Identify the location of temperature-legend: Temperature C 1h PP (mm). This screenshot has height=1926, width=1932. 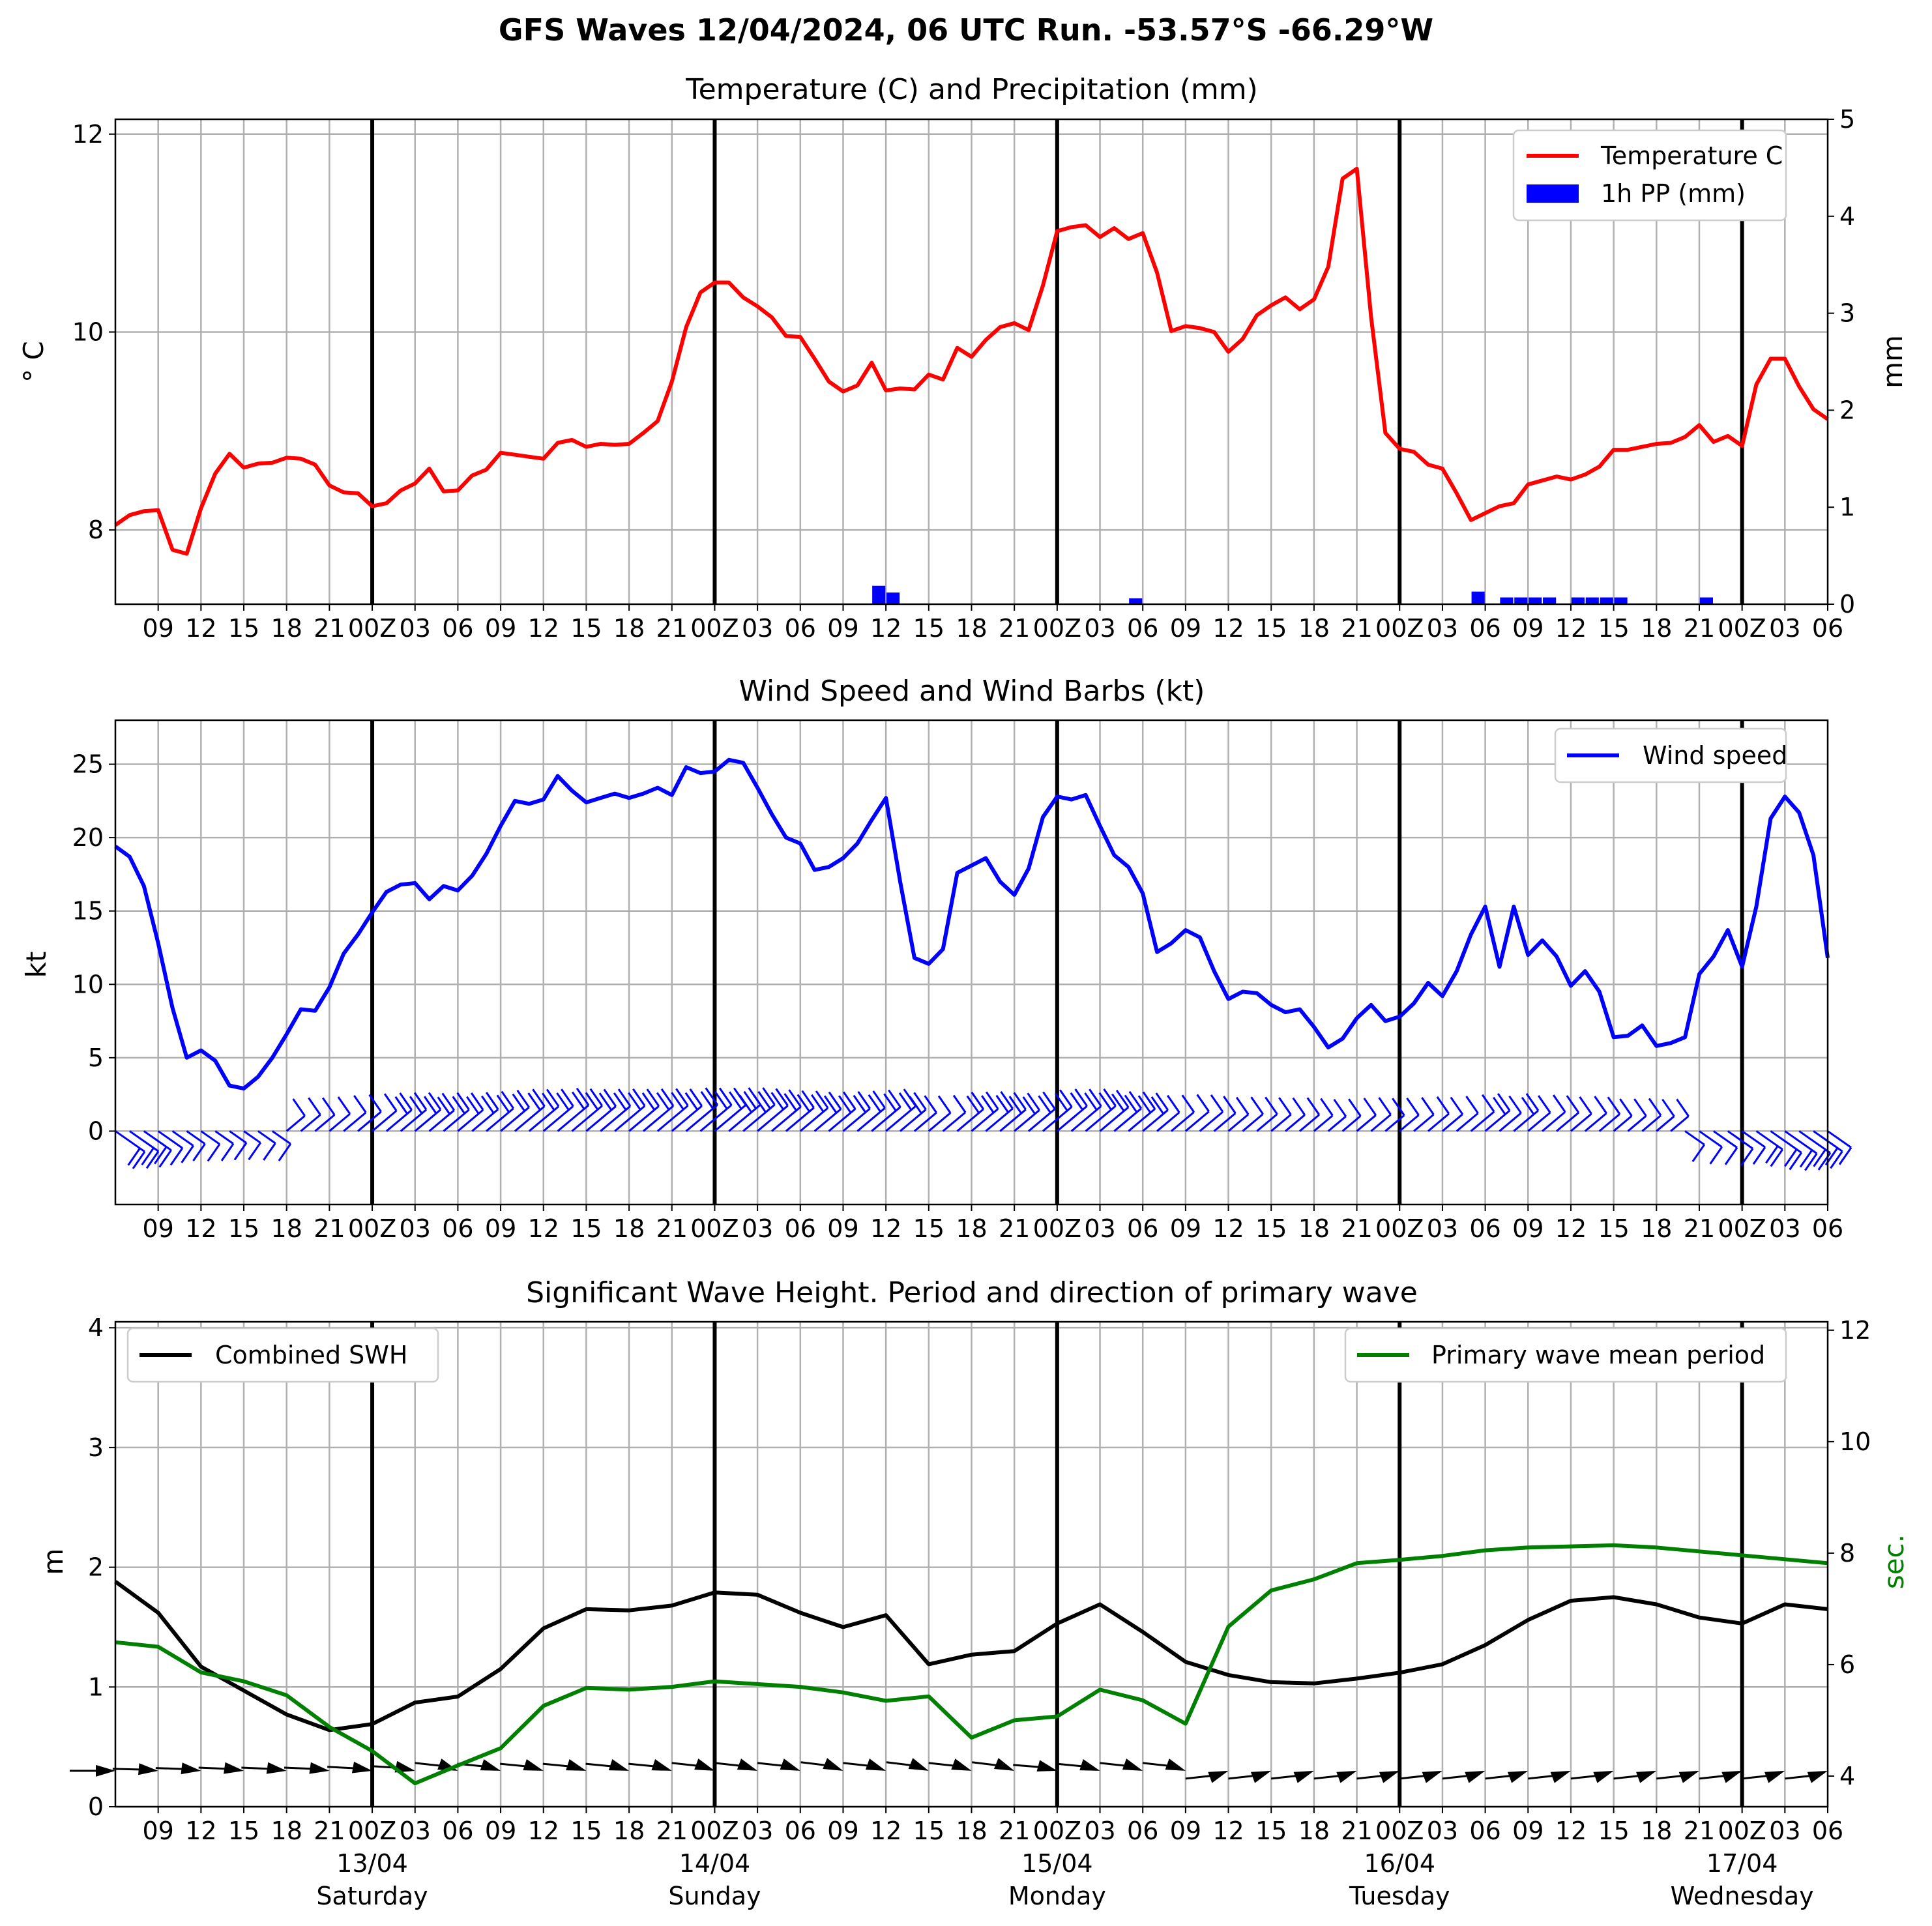
(1649, 175).